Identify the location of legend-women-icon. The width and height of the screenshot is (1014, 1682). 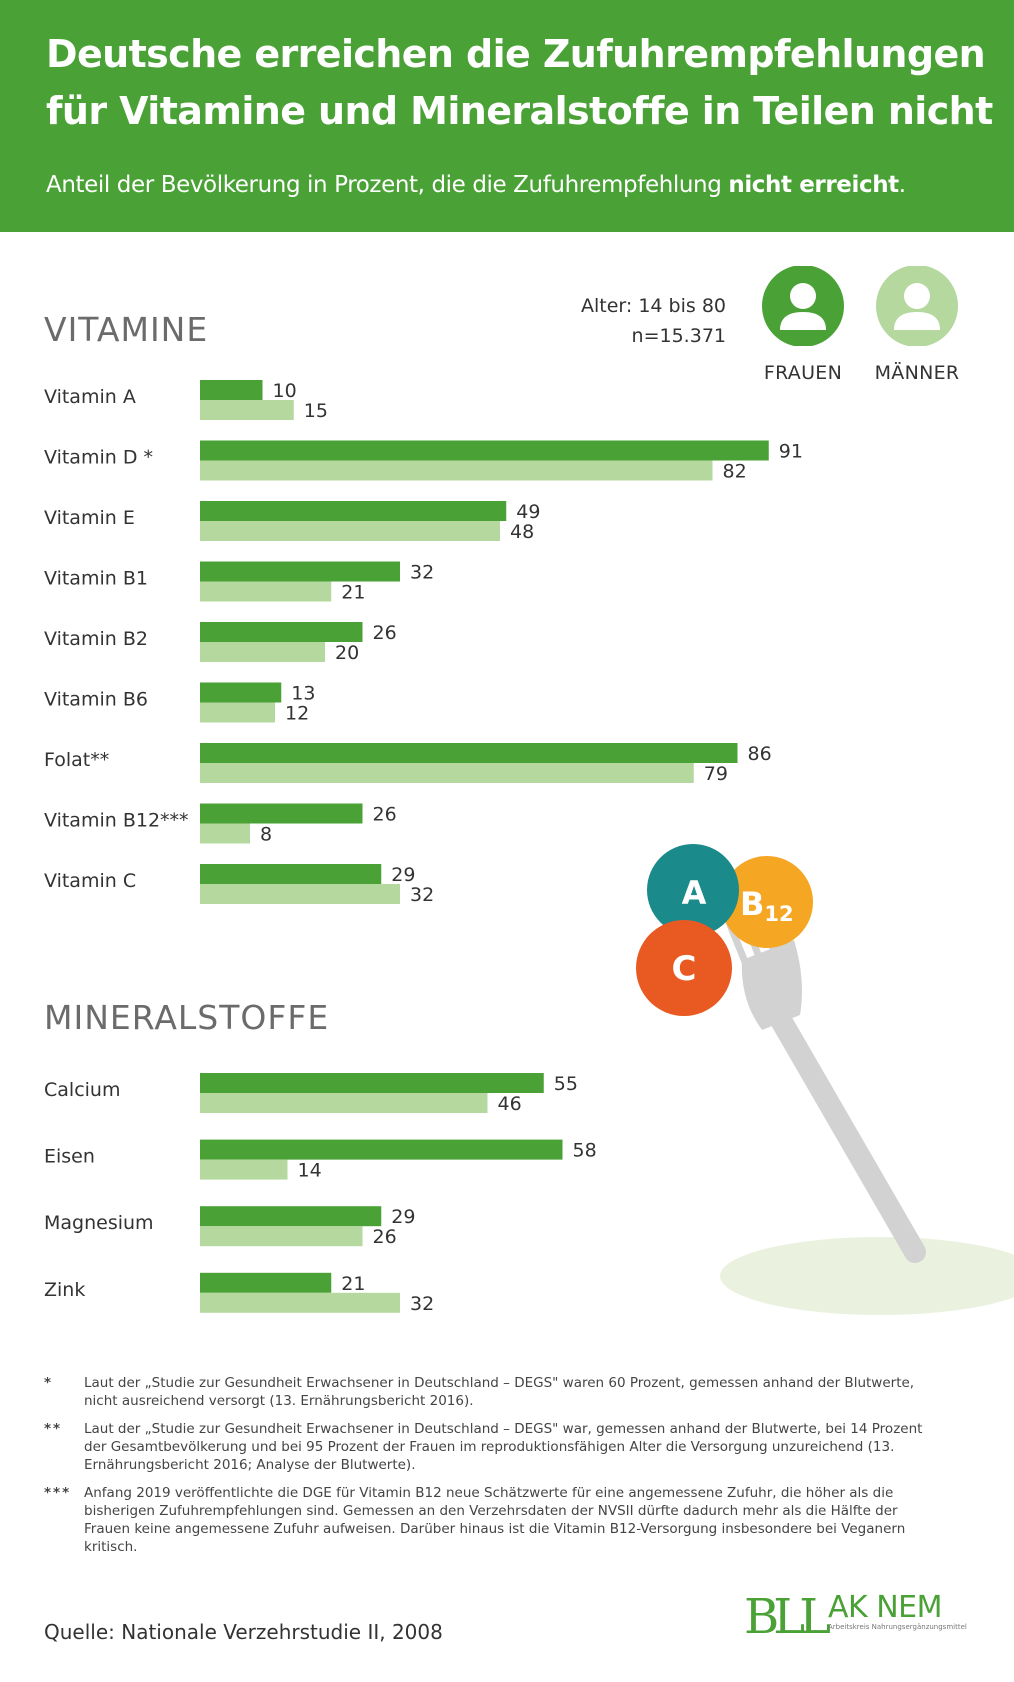
(803, 306).